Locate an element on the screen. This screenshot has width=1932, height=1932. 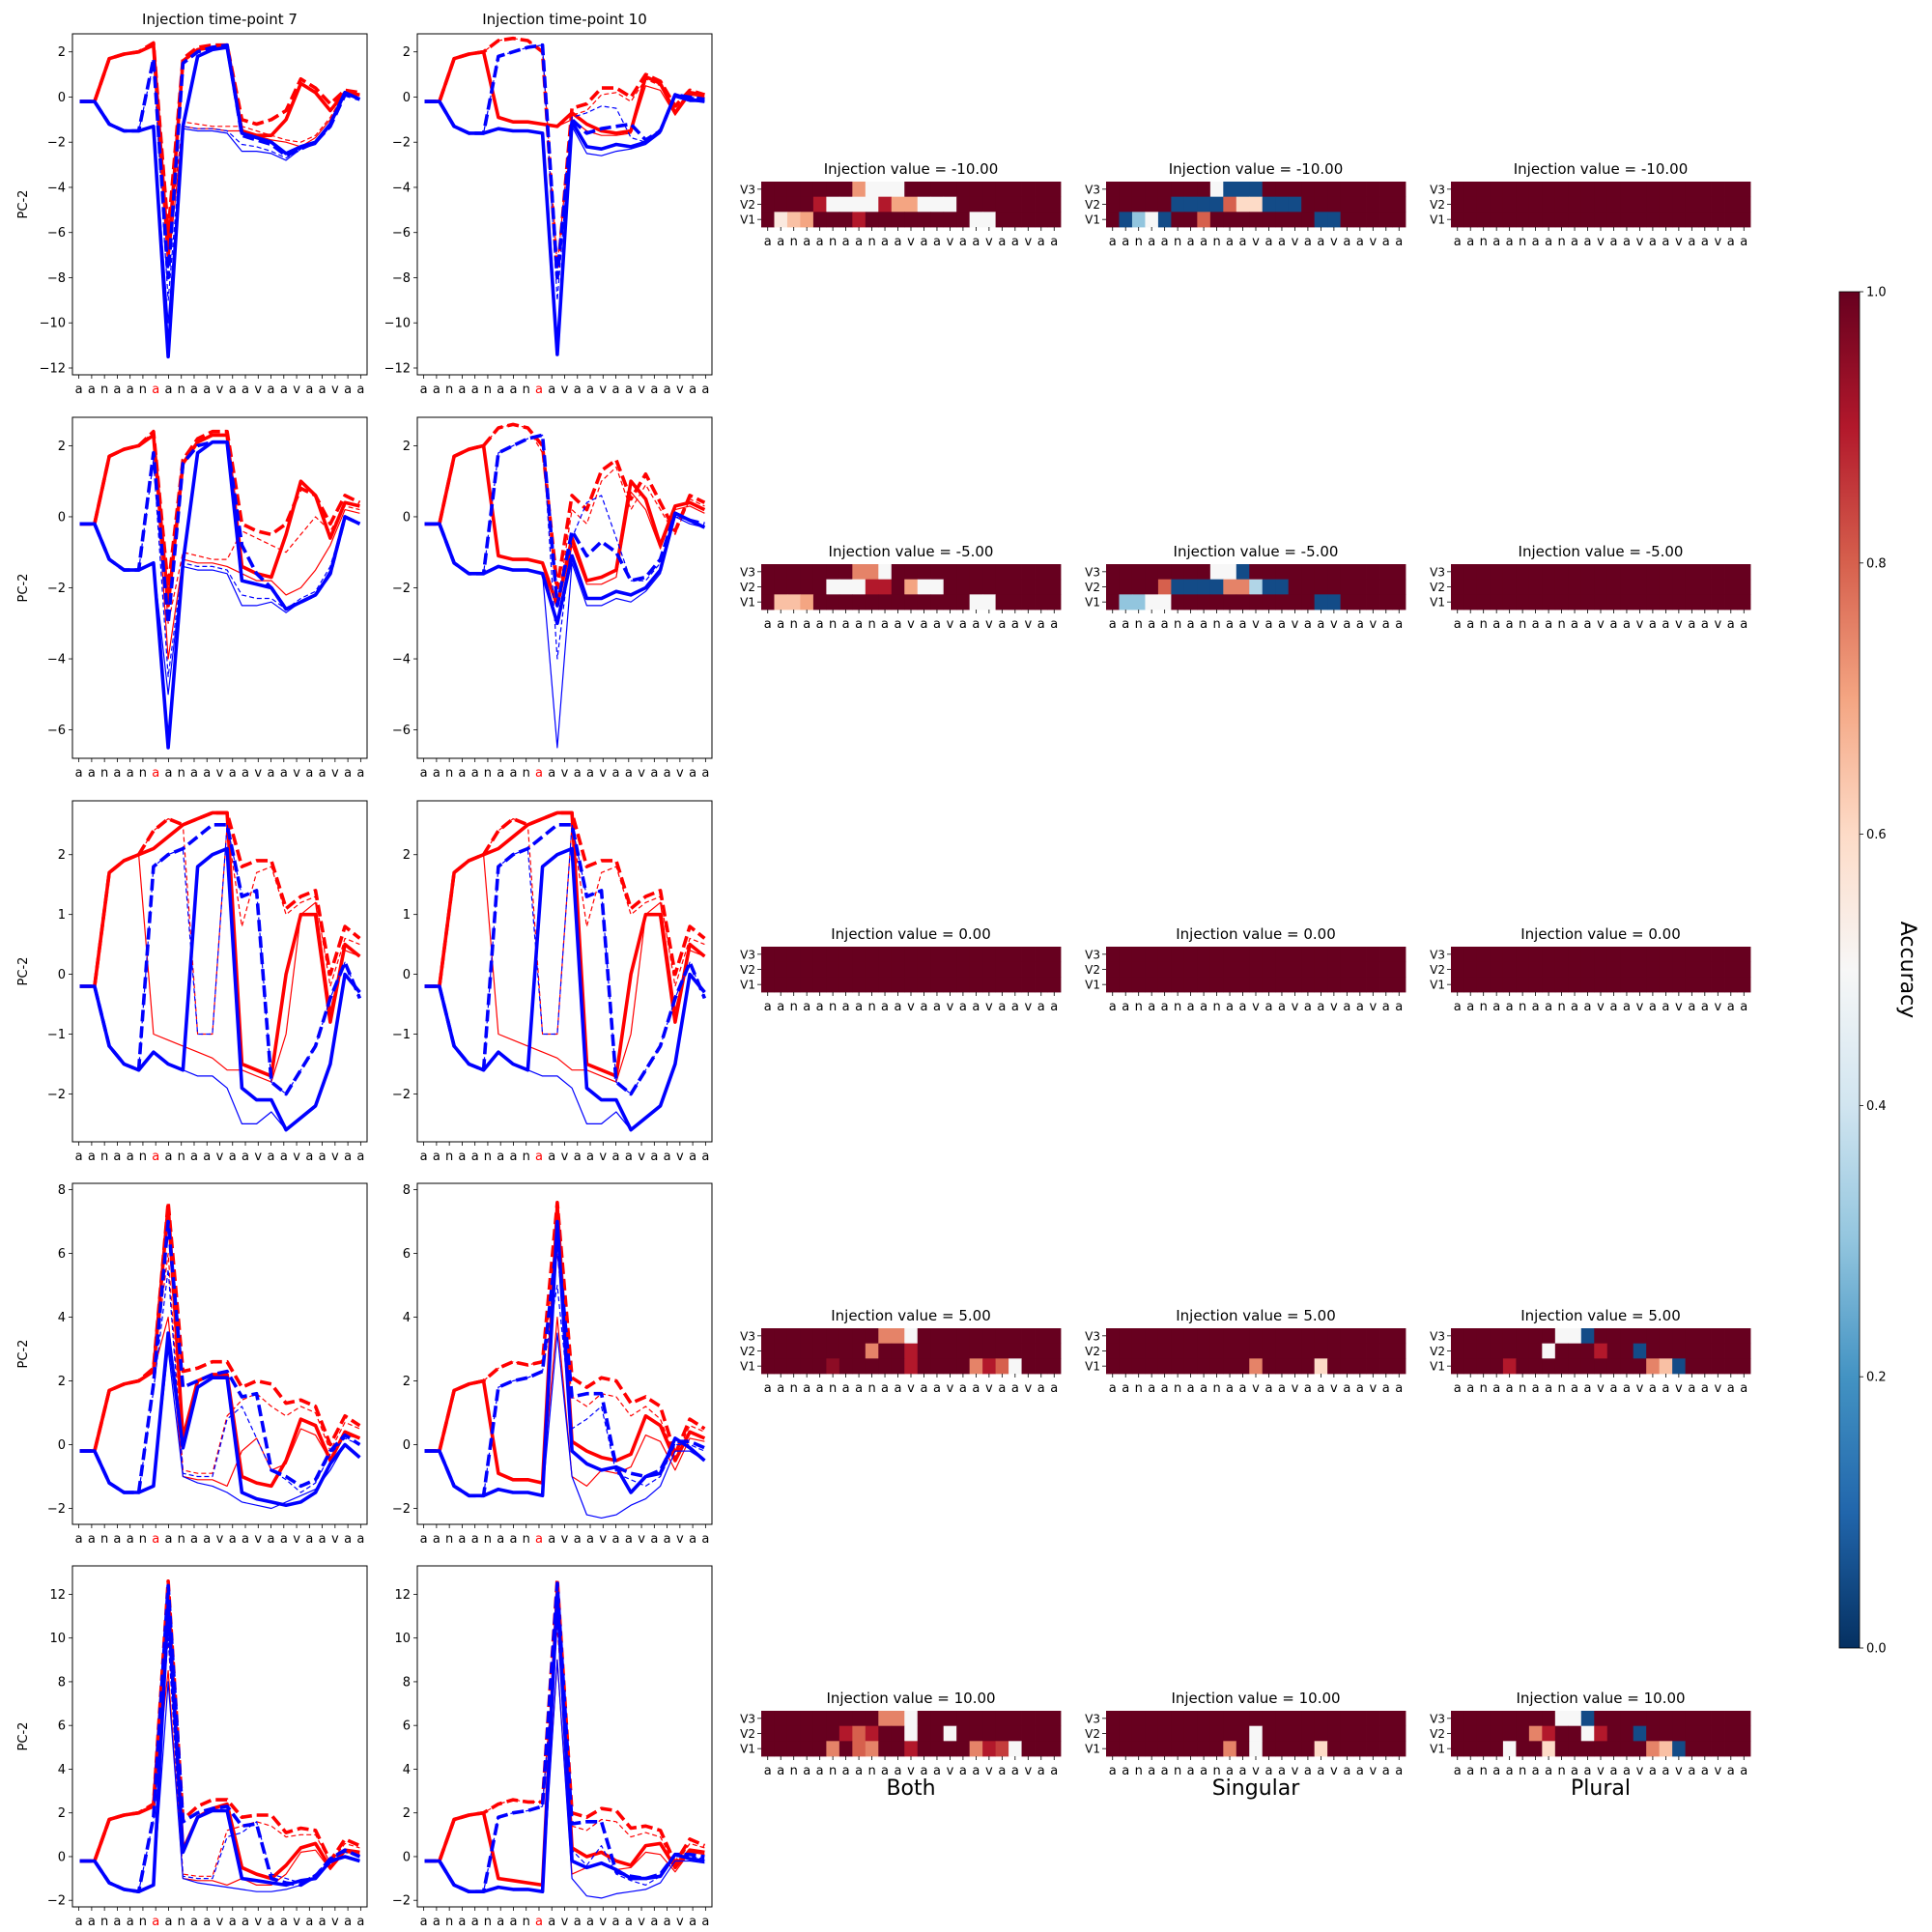
heat-r0-c1-xtick-label: v is located at coordinates (1334, 242).